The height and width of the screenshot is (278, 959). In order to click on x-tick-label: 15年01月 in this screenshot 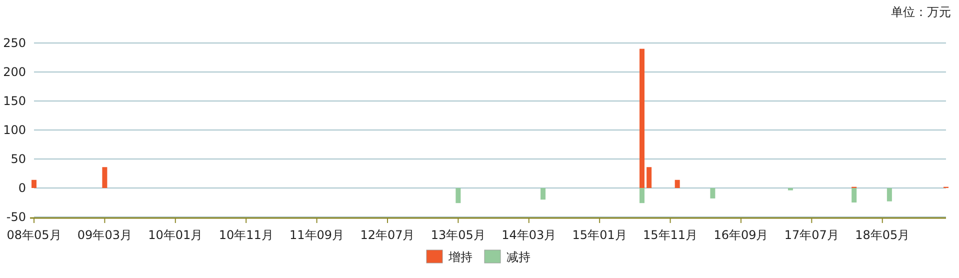, I will do `click(599, 235)`.